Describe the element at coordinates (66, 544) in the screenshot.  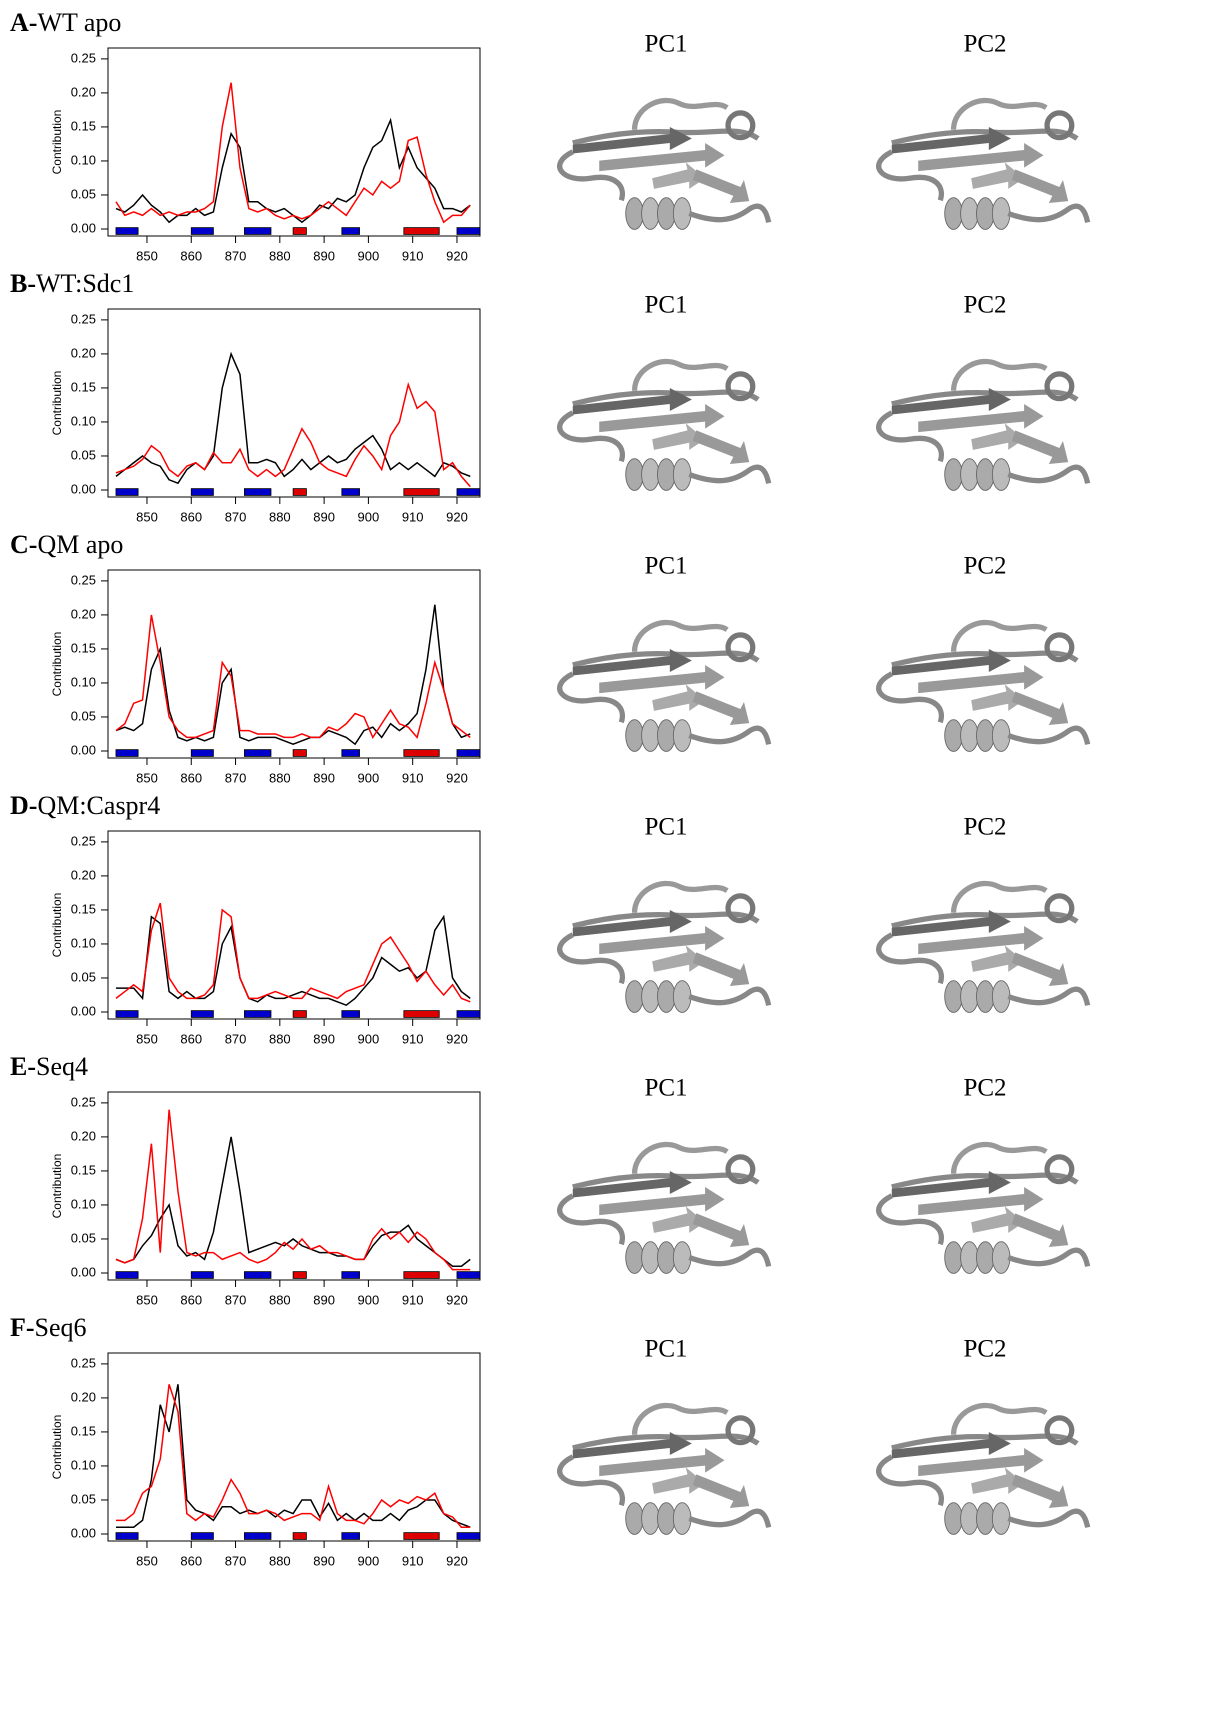
I see `panel-title: C-QM apo` at that location.